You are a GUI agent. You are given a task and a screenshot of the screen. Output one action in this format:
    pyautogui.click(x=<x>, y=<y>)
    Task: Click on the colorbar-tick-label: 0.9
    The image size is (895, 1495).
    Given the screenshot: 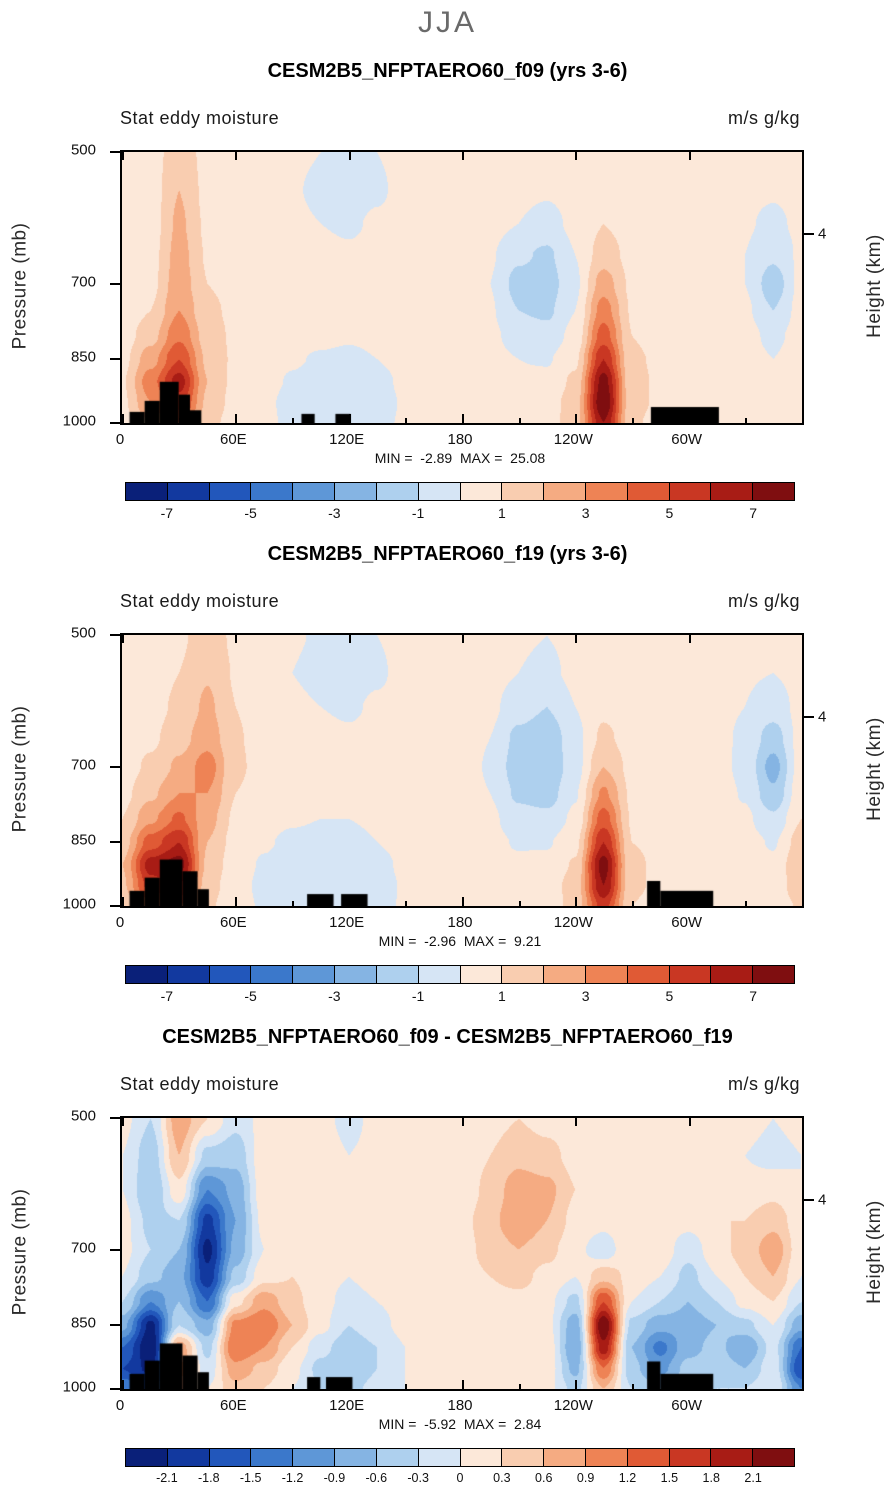 What is the action you would take?
    pyautogui.click(x=585, y=1478)
    